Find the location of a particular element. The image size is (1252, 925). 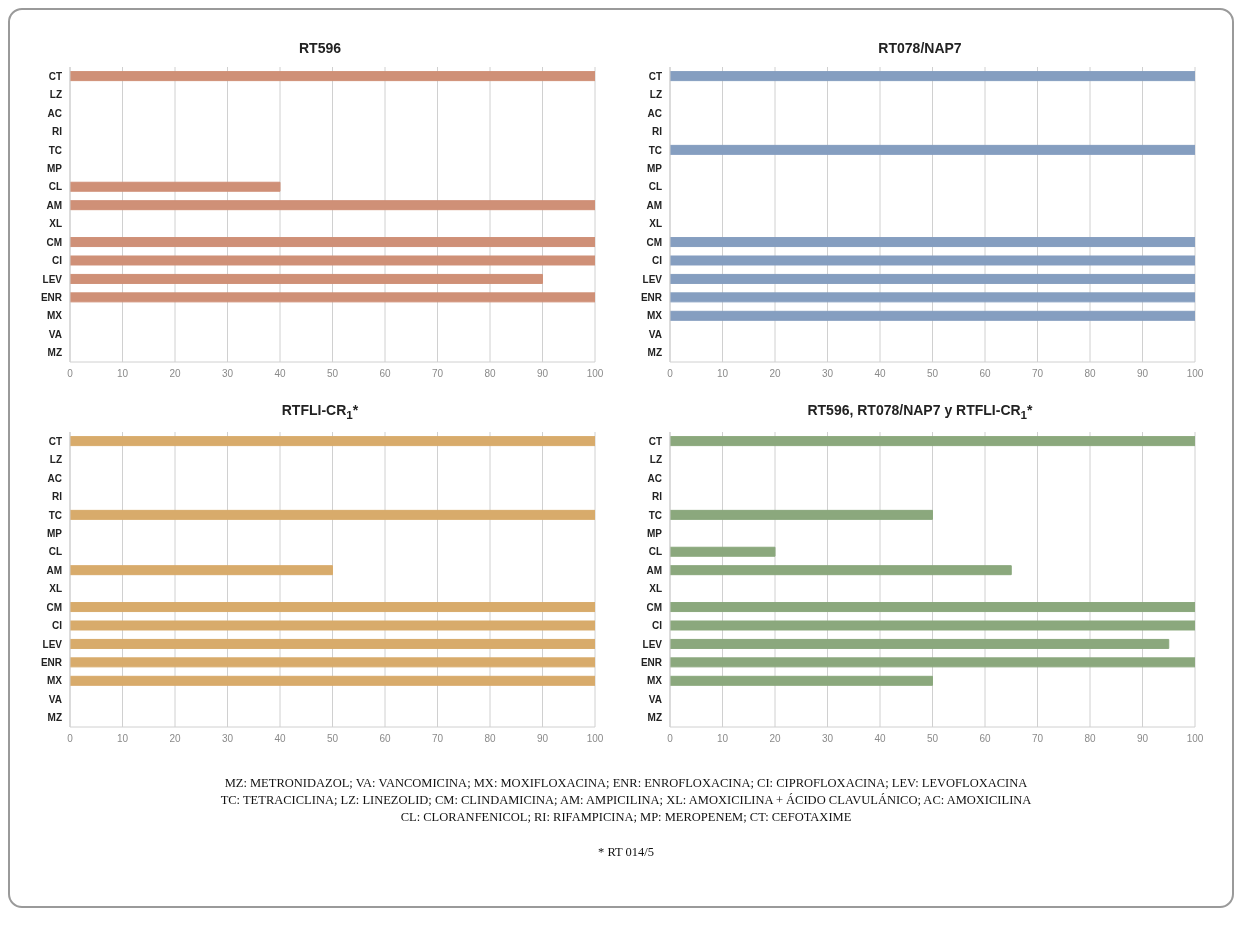

chart-title: RT078/NAP7 is located at coordinates (920, 48).